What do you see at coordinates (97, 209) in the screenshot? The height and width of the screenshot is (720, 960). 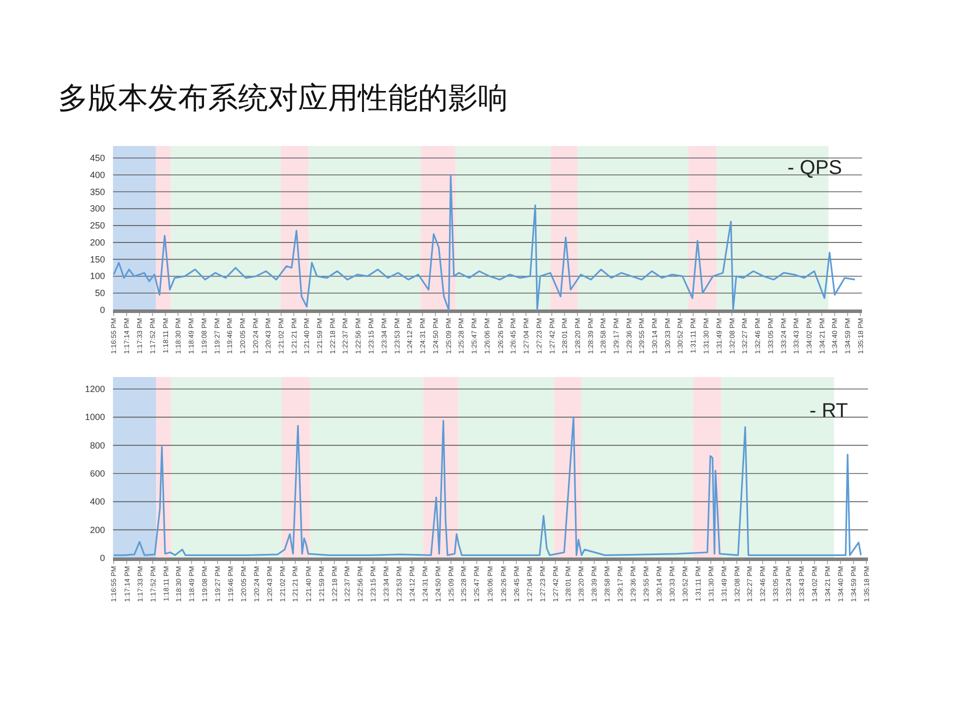 I see `y-tick-label: 300` at bounding box center [97, 209].